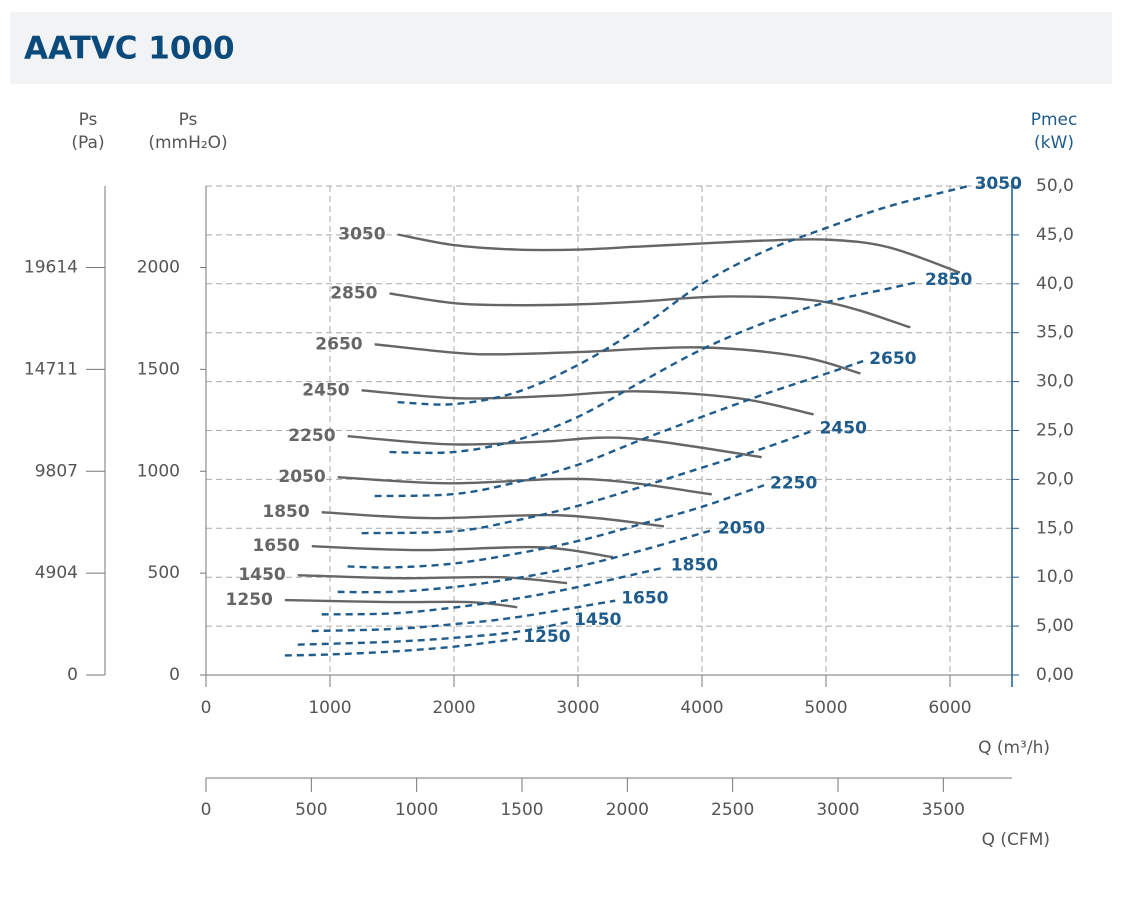 This screenshot has height=904, width=1148. Describe the element at coordinates (1055, 186) in the screenshot. I see `y2-tick-label: 50,0` at that location.